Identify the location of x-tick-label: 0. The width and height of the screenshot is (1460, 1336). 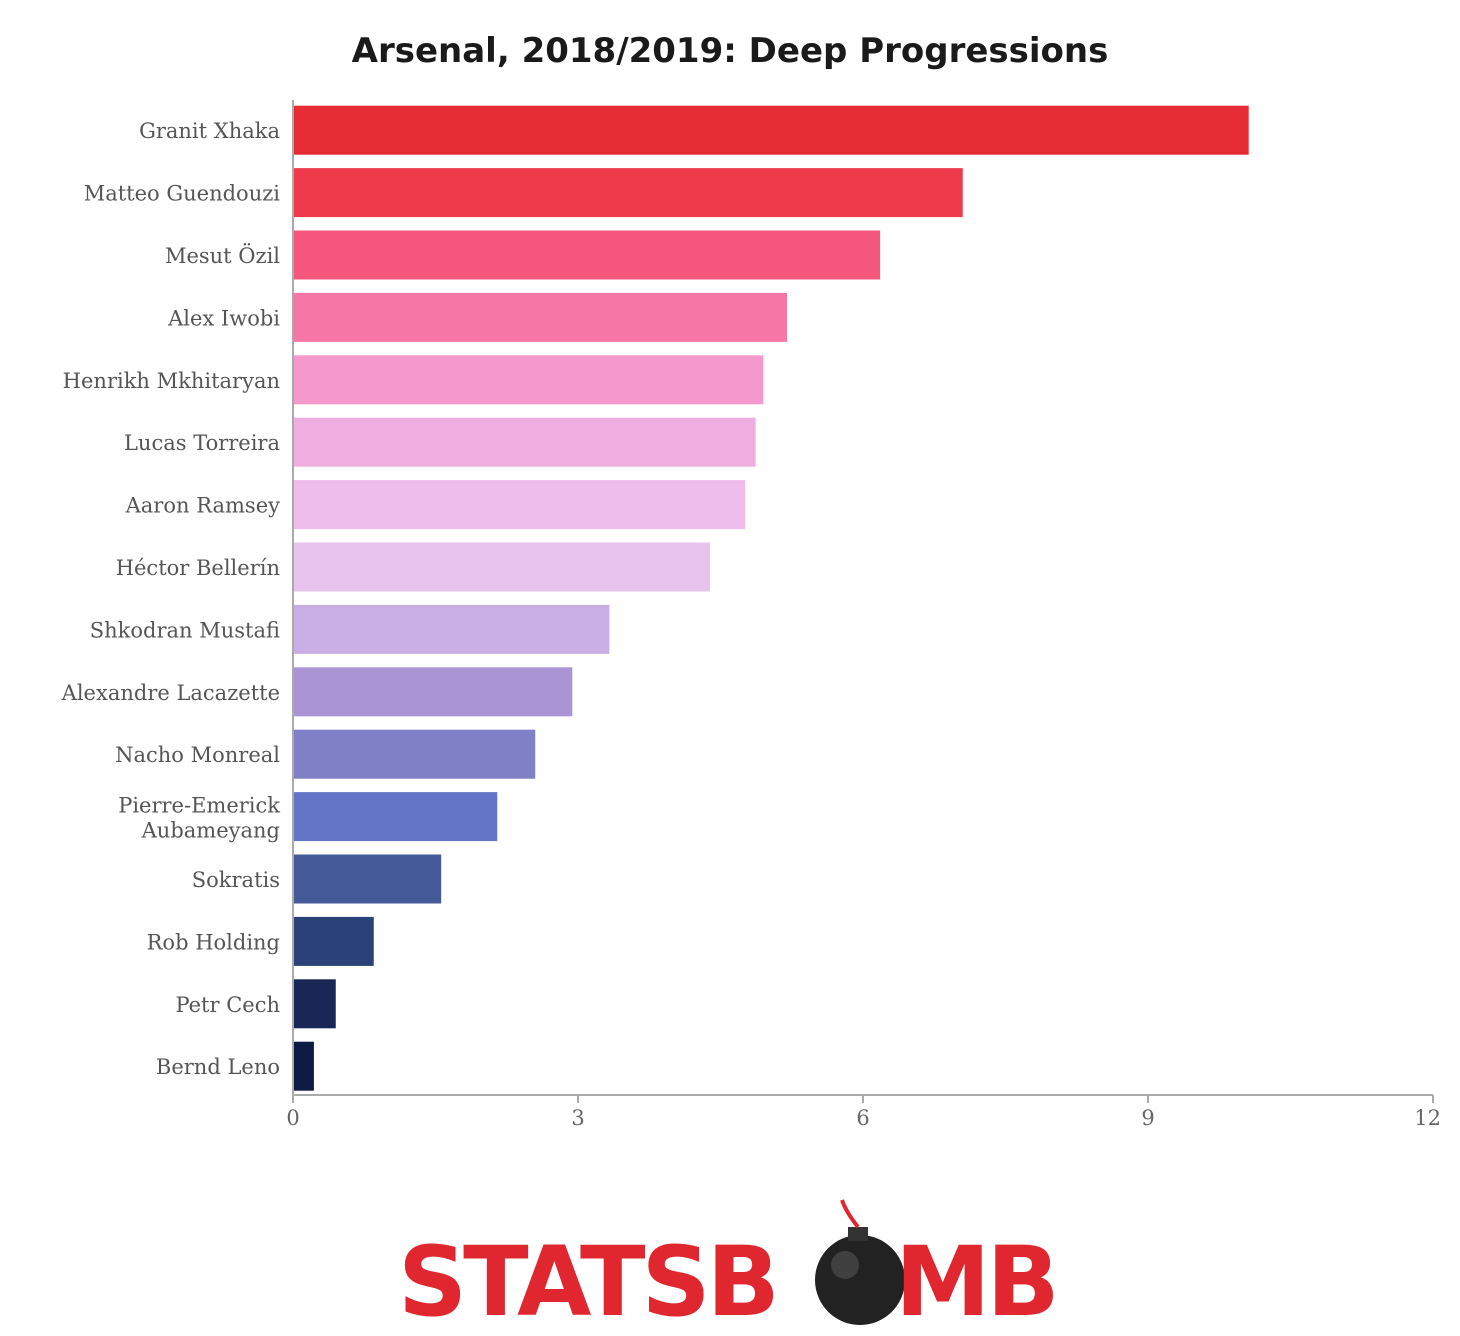
(292, 1118).